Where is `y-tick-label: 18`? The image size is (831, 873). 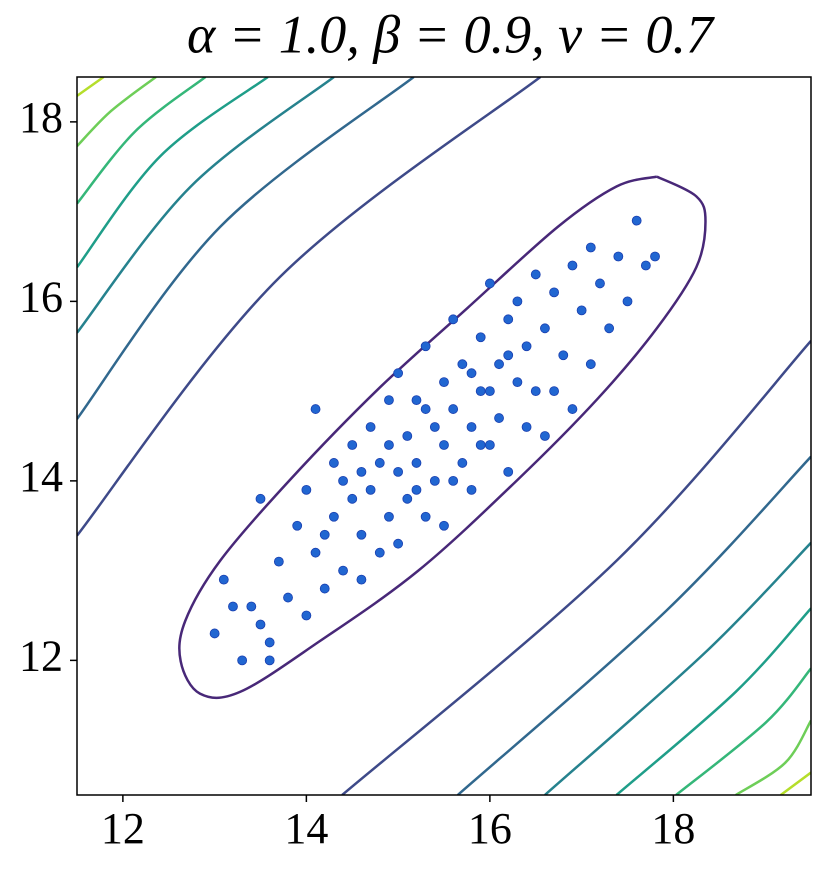 y-tick-label: 18 is located at coordinates (41, 117).